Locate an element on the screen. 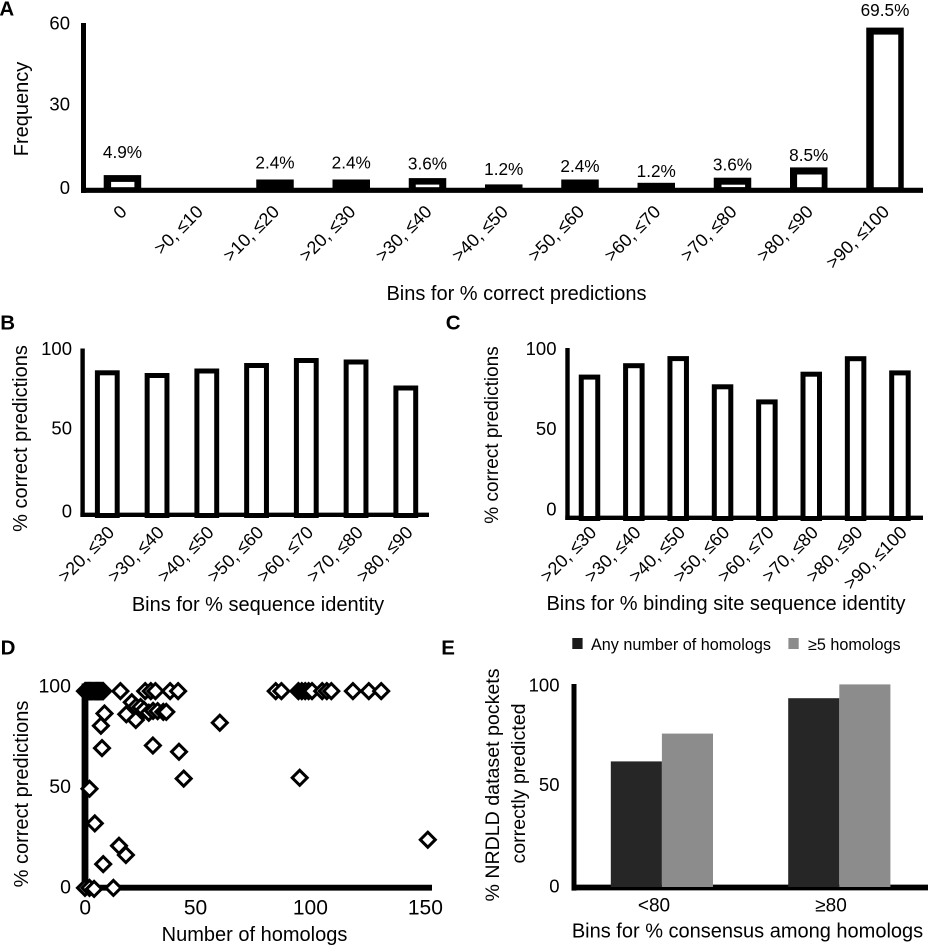 The height and width of the screenshot is (952, 929). svg-text: Bins for % sequence identity is located at coordinates (258, 605).